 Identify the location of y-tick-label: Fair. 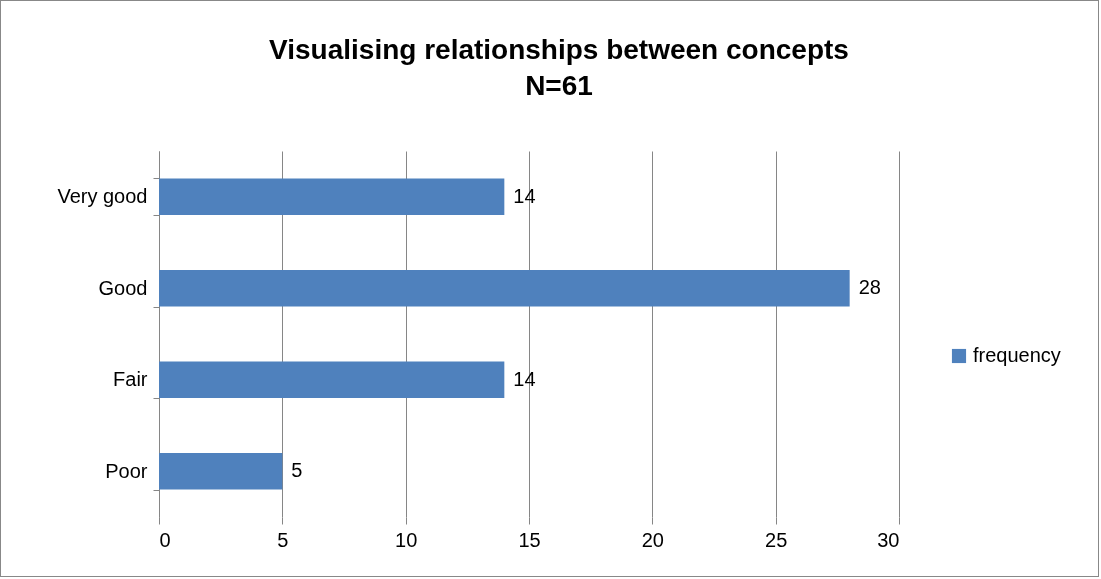
(130, 379).